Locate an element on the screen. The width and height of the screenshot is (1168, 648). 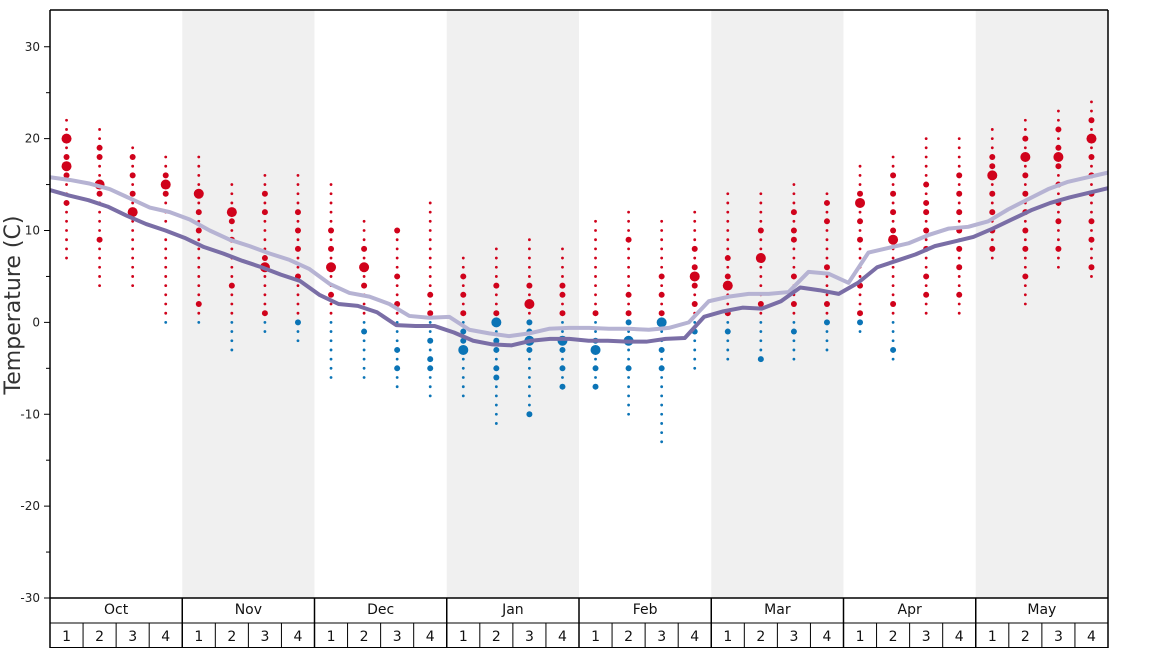
week-label: 4 is located at coordinates (430, 637).